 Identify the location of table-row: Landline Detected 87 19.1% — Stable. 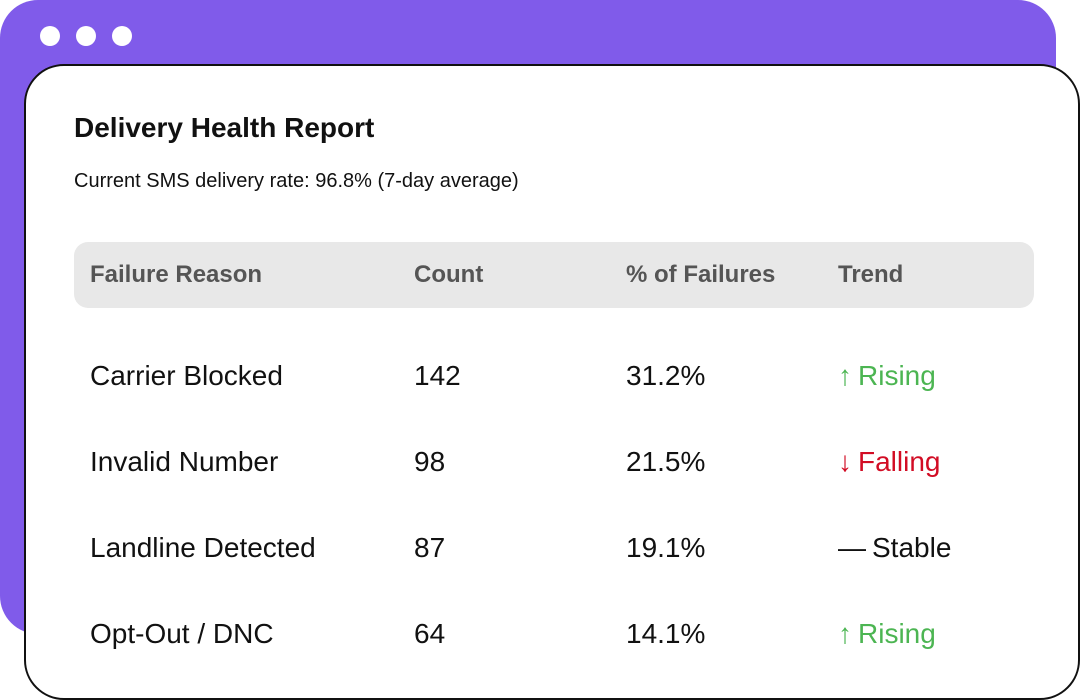
(554, 548).